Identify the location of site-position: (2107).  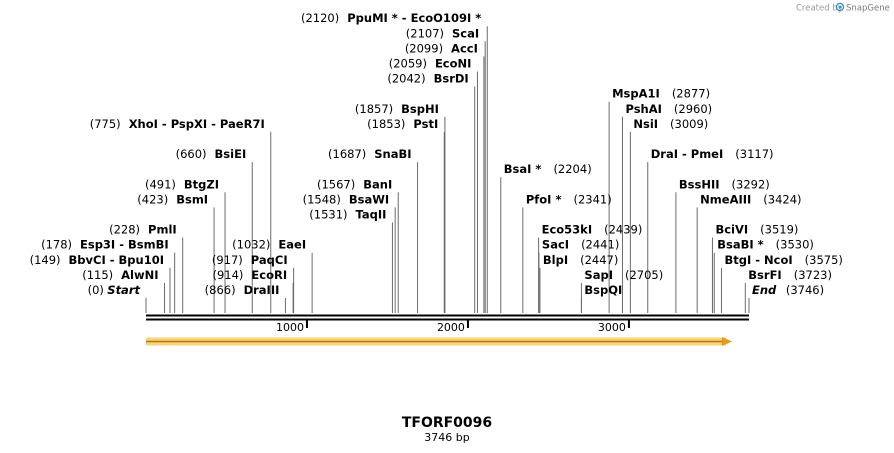
(425, 33).